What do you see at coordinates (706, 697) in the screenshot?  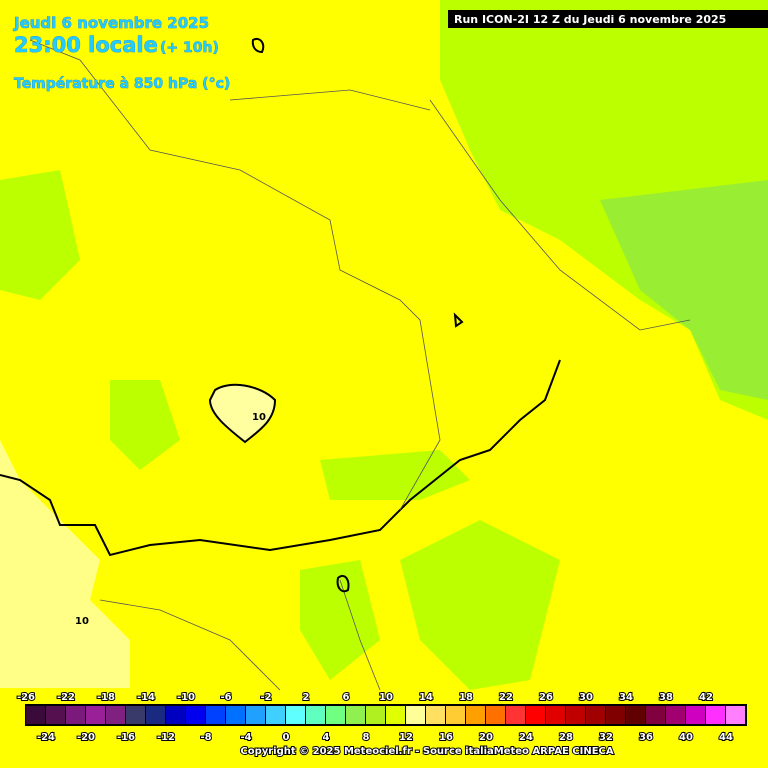 I see `legend-label: 42` at bounding box center [706, 697].